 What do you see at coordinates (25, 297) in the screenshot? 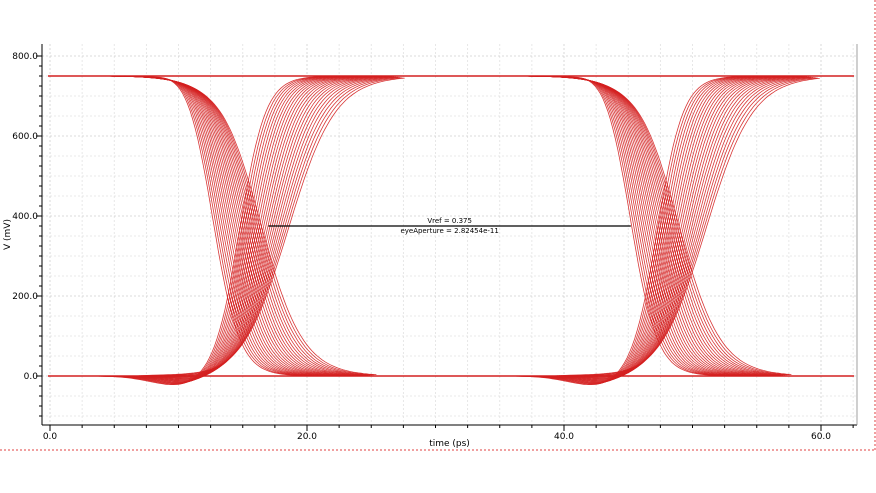
I see `y-tick-label: 200.0` at bounding box center [25, 297].